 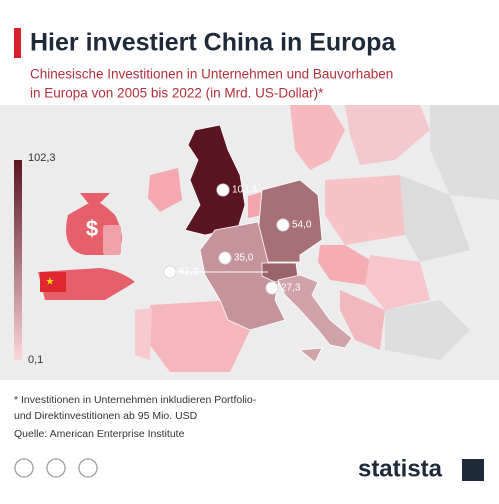 I want to click on brand-logo, so click(x=473, y=470).